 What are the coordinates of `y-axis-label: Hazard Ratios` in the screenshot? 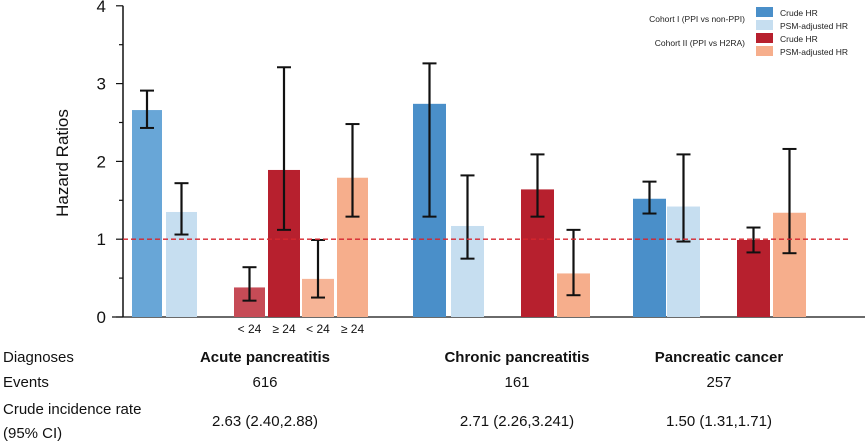 It's located at (62, 163).